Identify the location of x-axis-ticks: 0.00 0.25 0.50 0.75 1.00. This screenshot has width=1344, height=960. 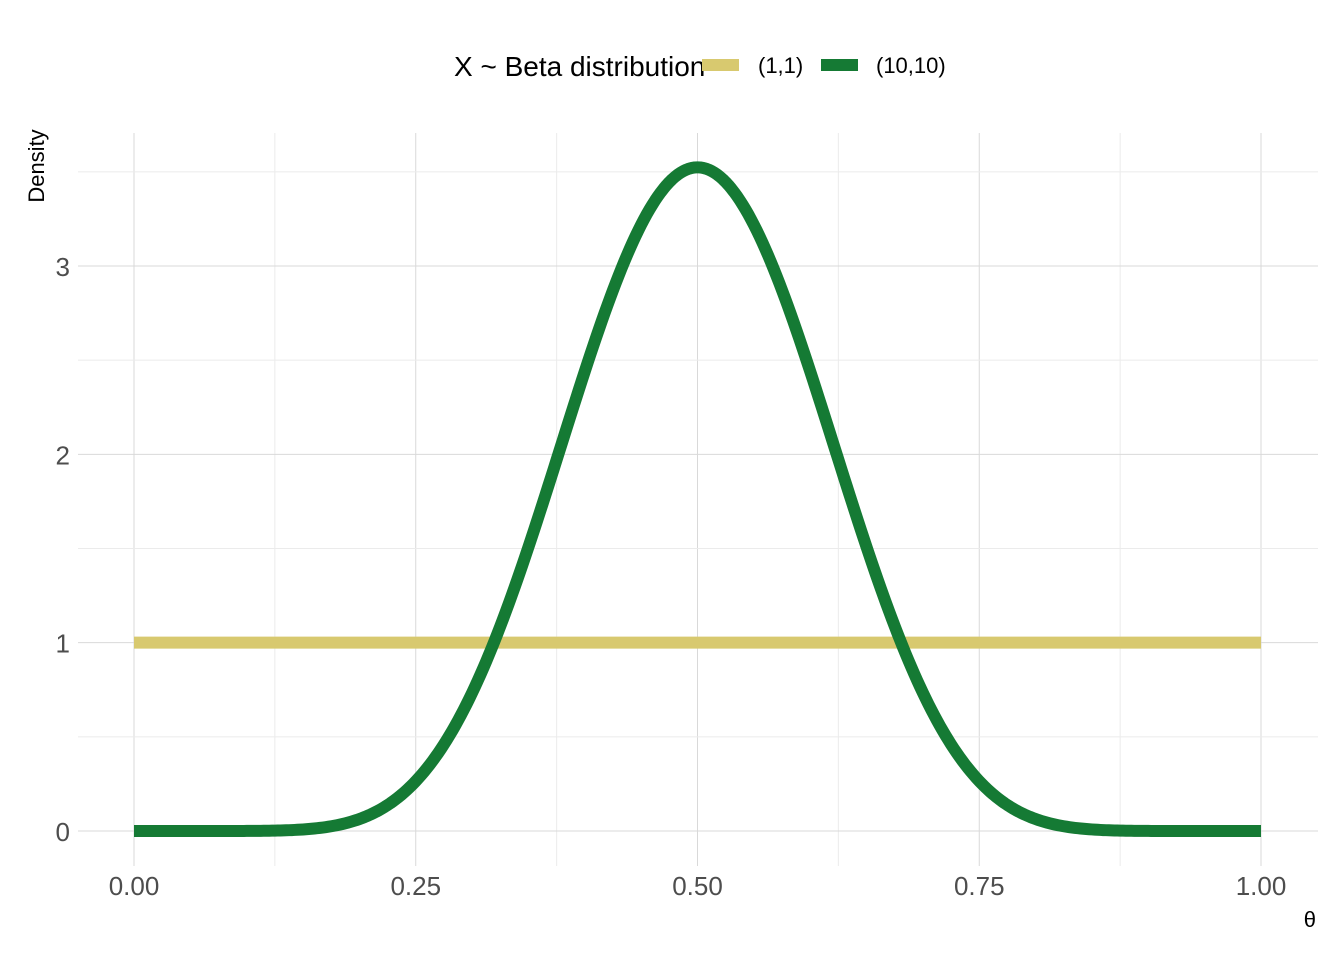
(698, 886).